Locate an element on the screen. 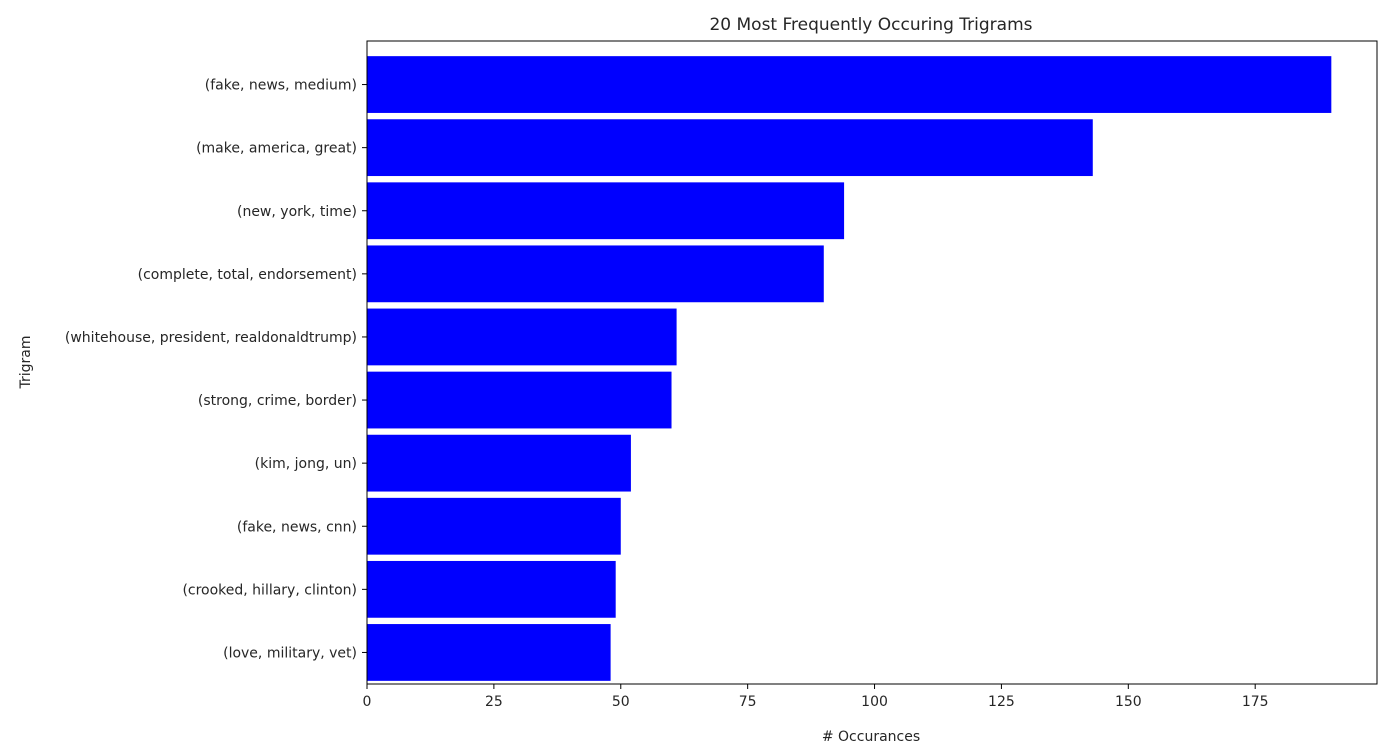 This screenshot has width=1400, height=751. y-tick-label: (crooked, hillary, clinton) is located at coordinates (269, 590).